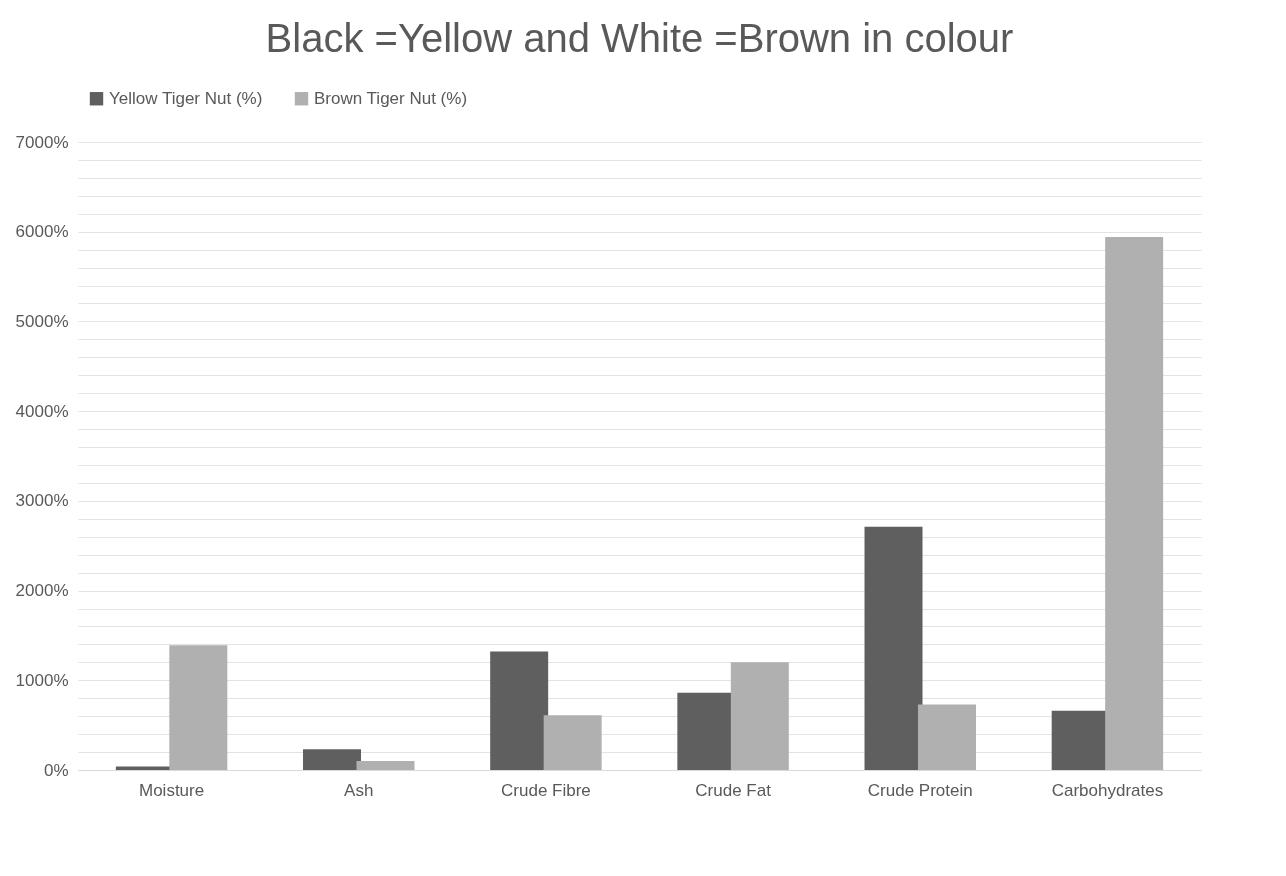  Describe the element at coordinates (359, 790) in the screenshot. I see `x-tick-label: Ash` at that location.